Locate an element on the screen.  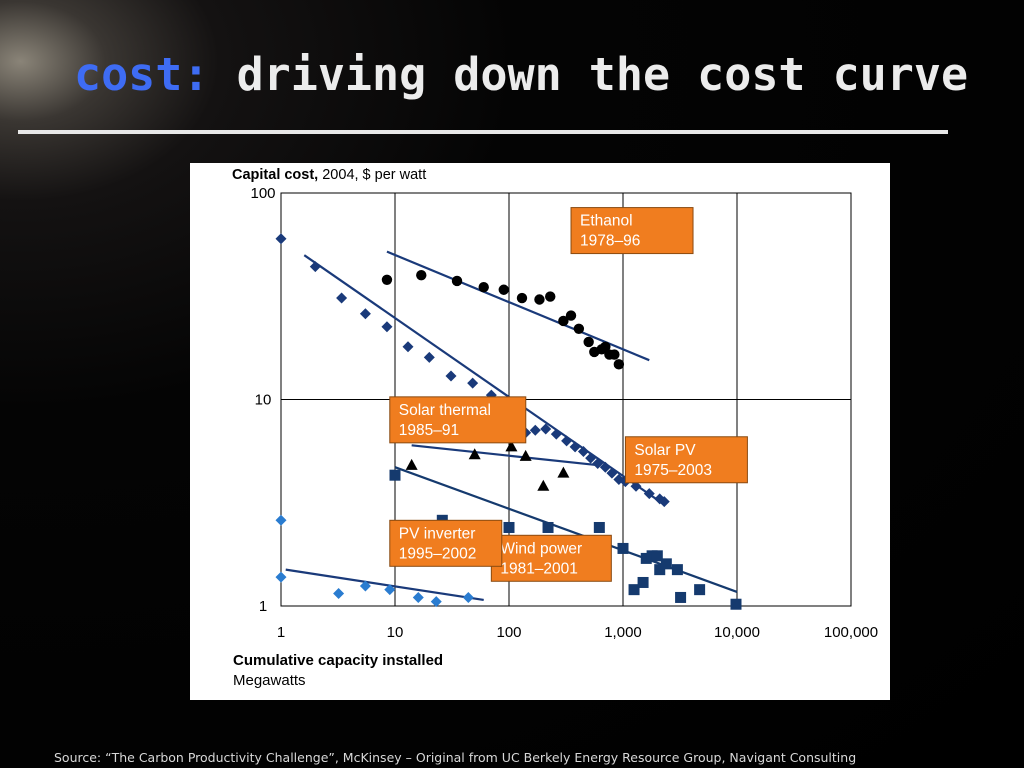
solar-thermal-label-text: 1985–91 is located at coordinates (429, 430).